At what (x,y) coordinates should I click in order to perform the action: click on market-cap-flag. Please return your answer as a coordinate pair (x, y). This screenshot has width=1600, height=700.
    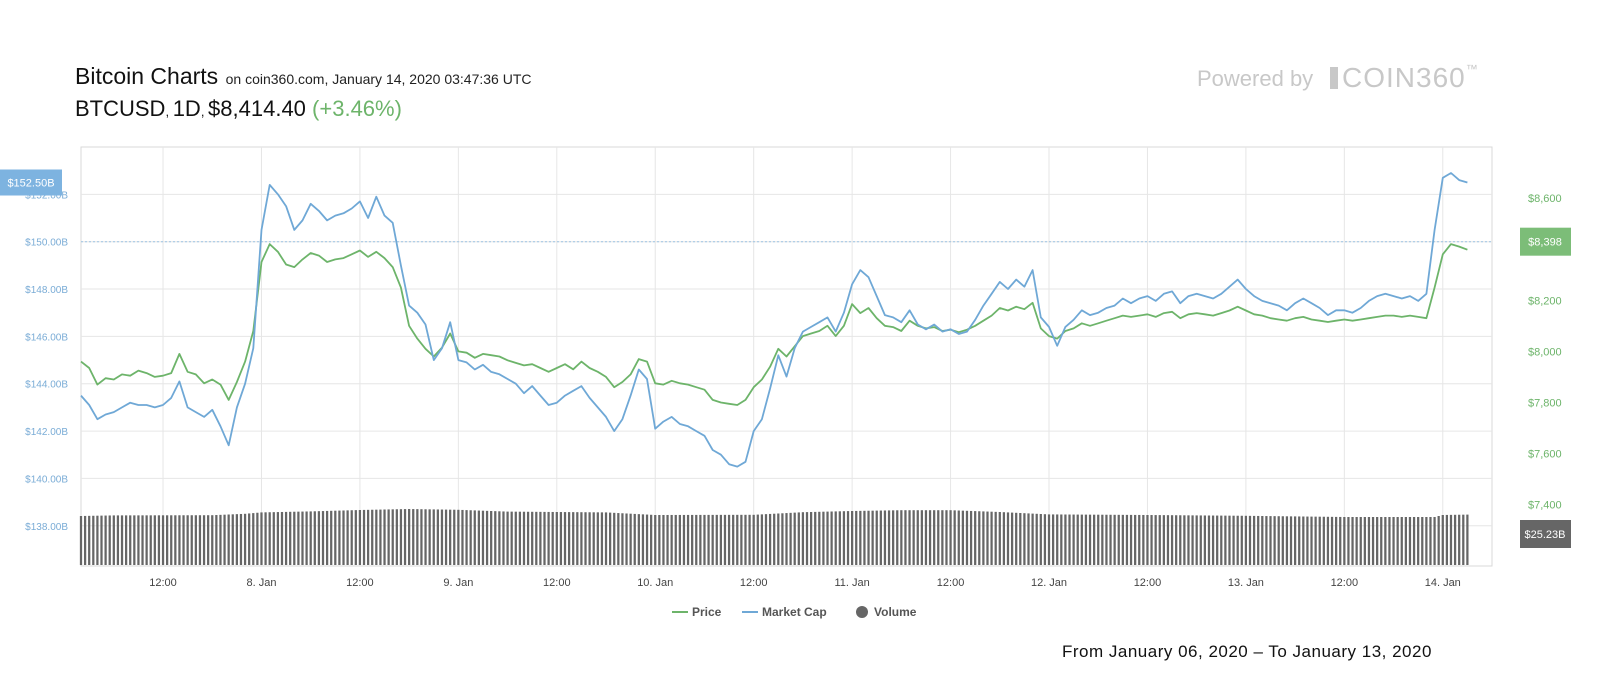
    Looking at the image, I should click on (31, 182).